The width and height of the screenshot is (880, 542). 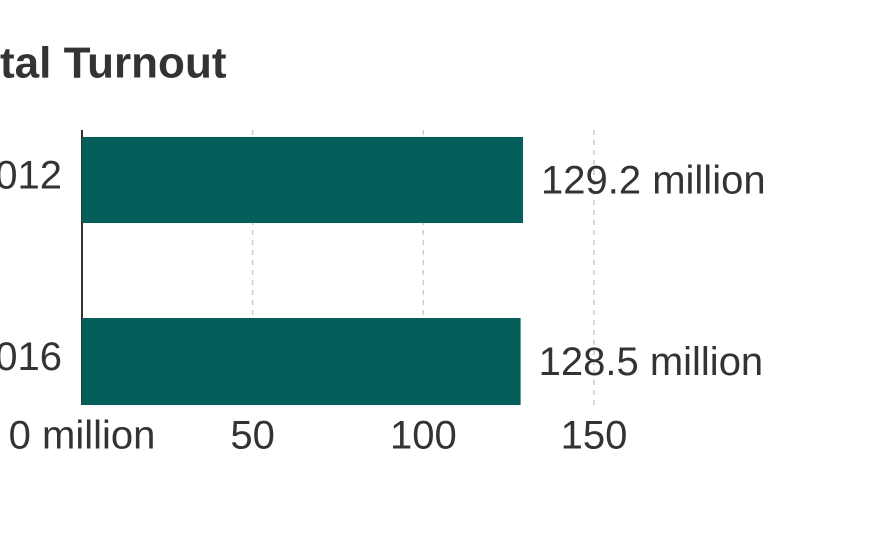 I want to click on chart-title: tal Turnout, so click(x=113, y=63).